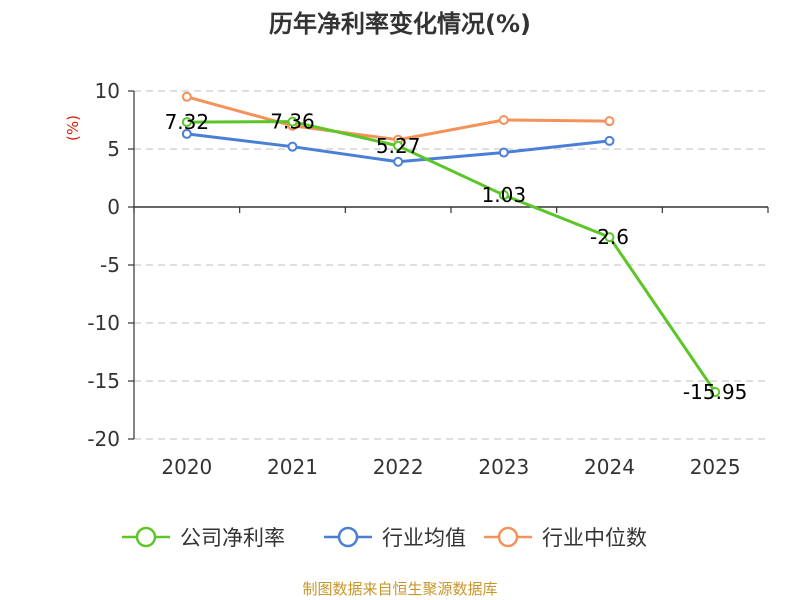 The height and width of the screenshot is (600, 800). I want to click on data-label: 7.36, so click(292, 122).